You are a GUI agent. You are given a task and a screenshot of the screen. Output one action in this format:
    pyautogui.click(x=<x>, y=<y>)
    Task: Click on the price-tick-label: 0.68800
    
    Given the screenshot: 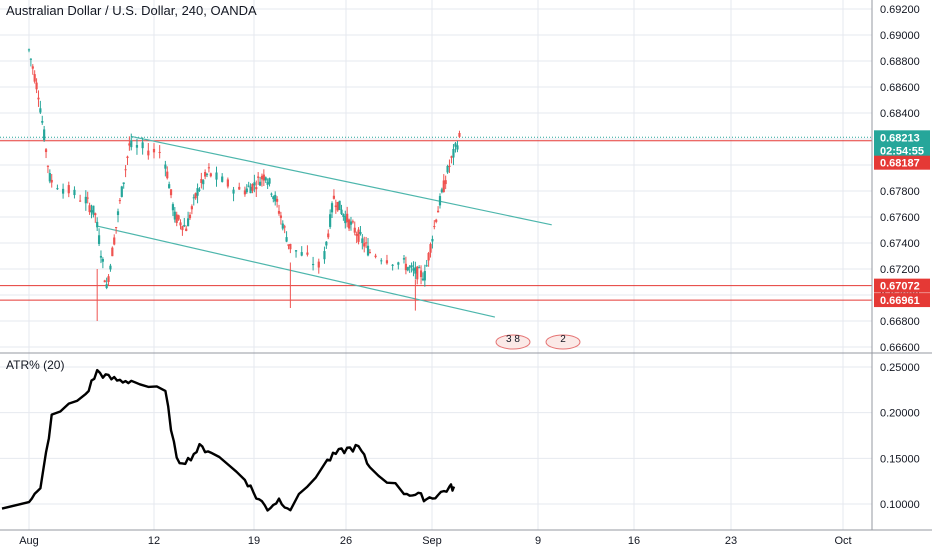 What is the action you would take?
    pyautogui.click(x=900, y=62)
    